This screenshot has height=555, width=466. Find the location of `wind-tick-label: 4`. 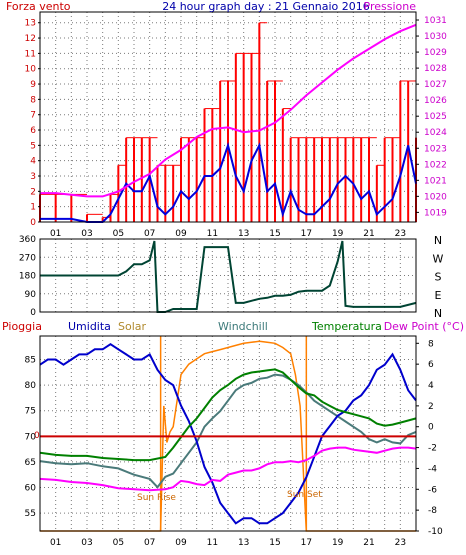

wind-tick-label: 4 is located at coordinates (33, 162).